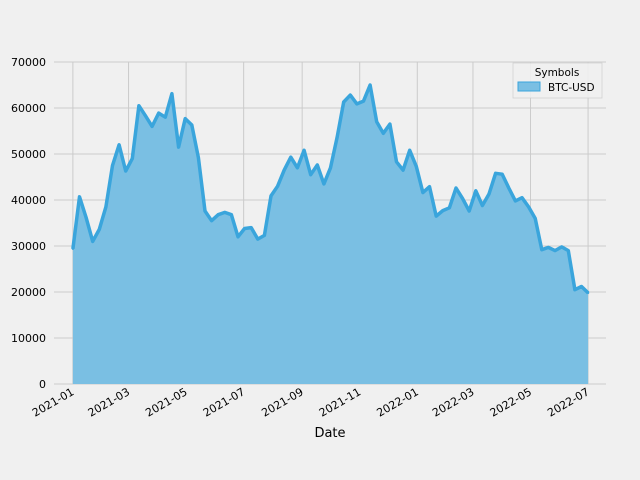 The height and width of the screenshot is (480, 640). I want to click on y-tick-label: 20000, so click(28, 292).